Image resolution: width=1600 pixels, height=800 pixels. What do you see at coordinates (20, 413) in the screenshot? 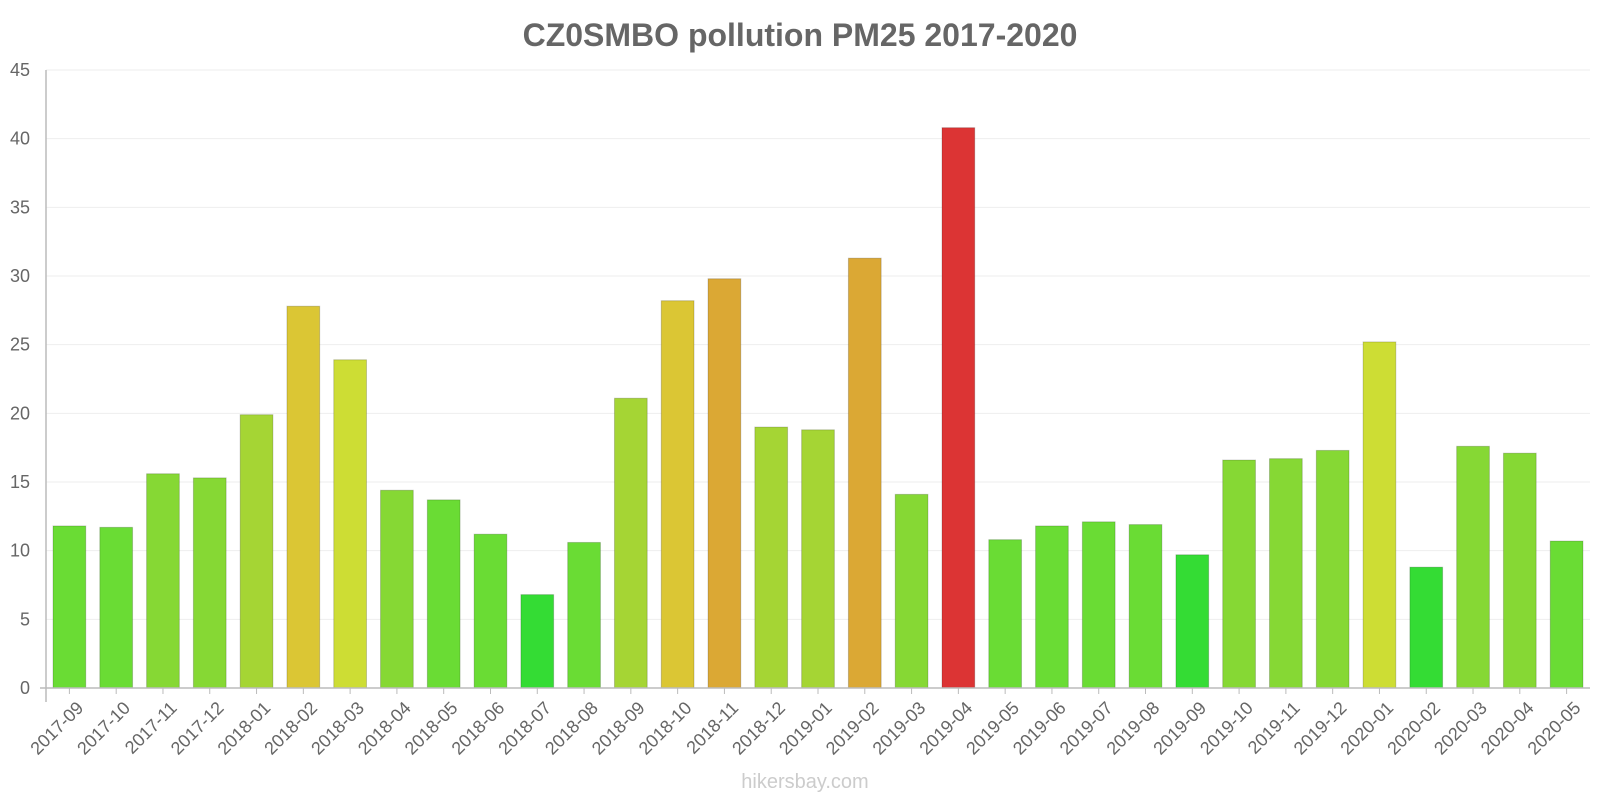
I see `y-tick-label: 20` at bounding box center [20, 413].